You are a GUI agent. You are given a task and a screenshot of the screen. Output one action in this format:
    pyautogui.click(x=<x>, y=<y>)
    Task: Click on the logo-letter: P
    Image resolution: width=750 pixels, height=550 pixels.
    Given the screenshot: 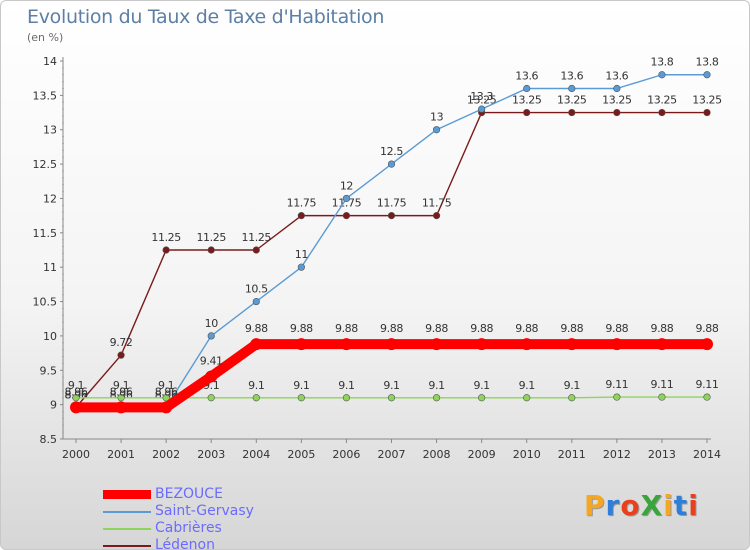 What is the action you would take?
    pyautogui.click(x=595, y=505)
    